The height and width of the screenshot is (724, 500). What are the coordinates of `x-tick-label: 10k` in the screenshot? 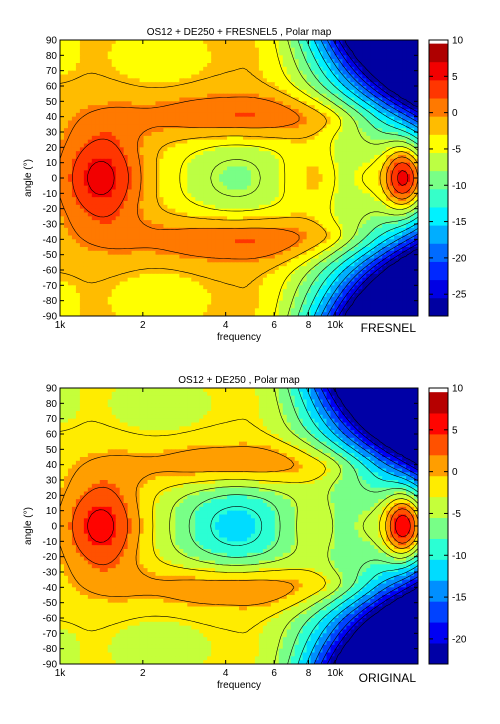 It's located at (335, 325).